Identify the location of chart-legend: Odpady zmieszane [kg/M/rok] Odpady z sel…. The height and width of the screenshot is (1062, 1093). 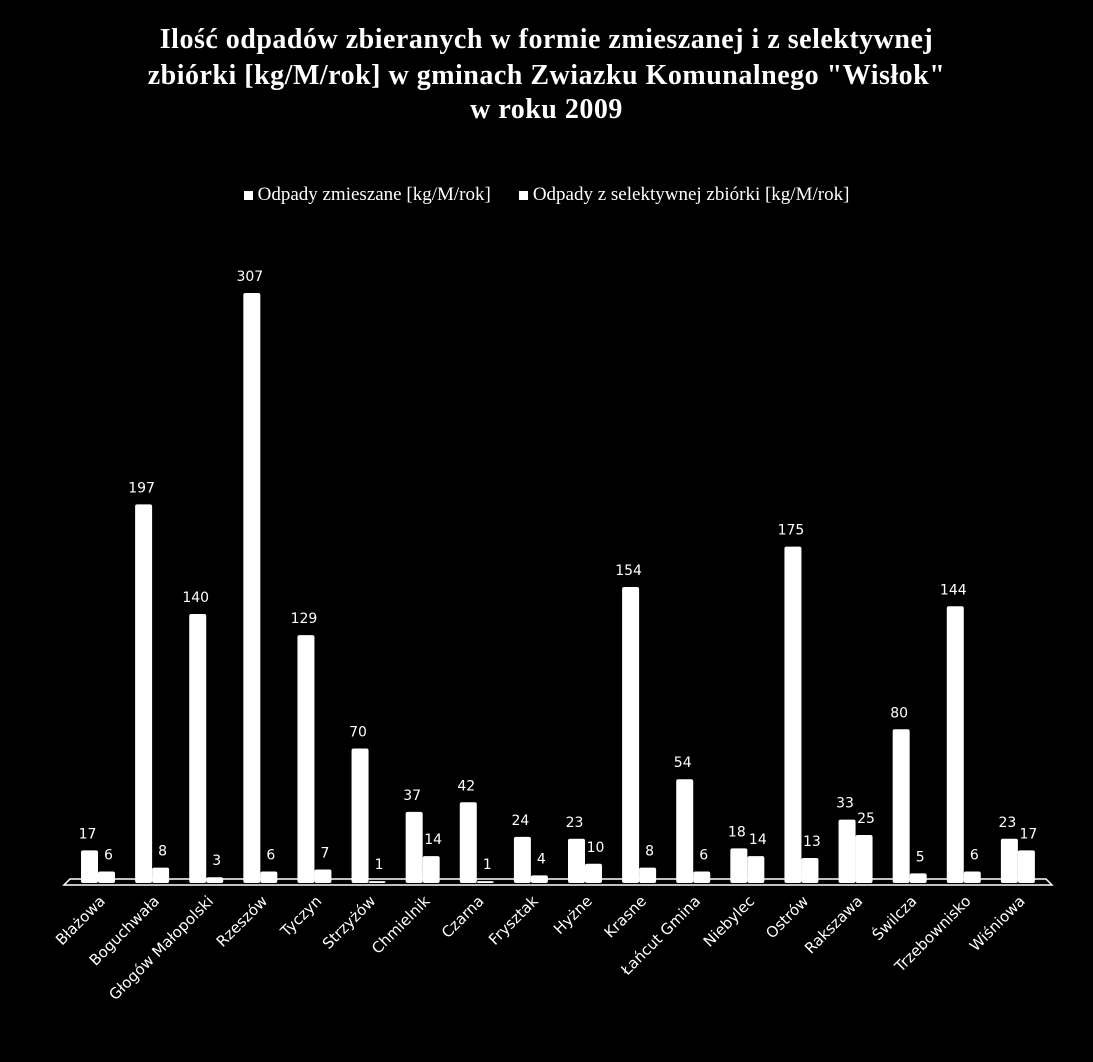
(546, 195).